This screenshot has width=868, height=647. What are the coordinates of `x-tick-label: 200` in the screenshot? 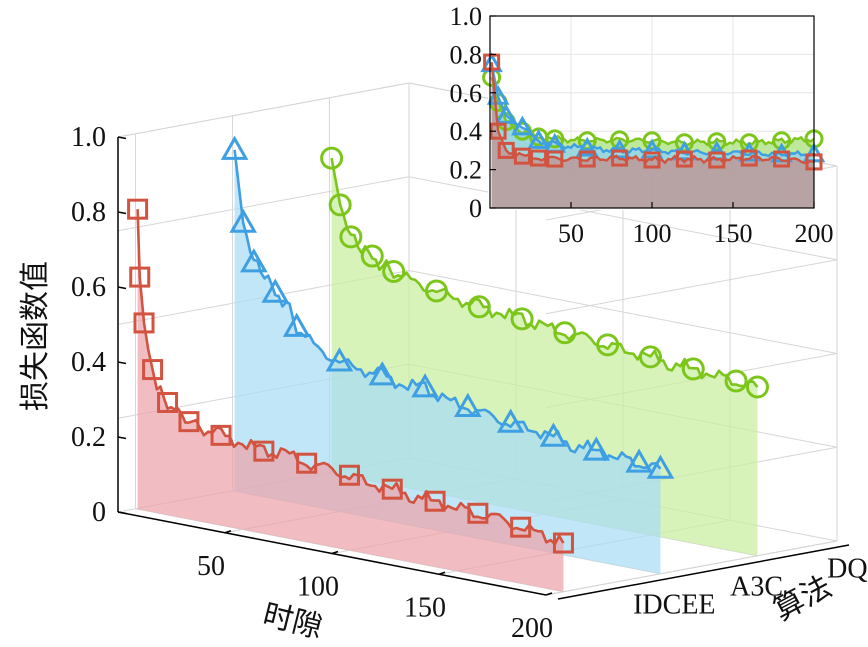 It's located at (532, 628).